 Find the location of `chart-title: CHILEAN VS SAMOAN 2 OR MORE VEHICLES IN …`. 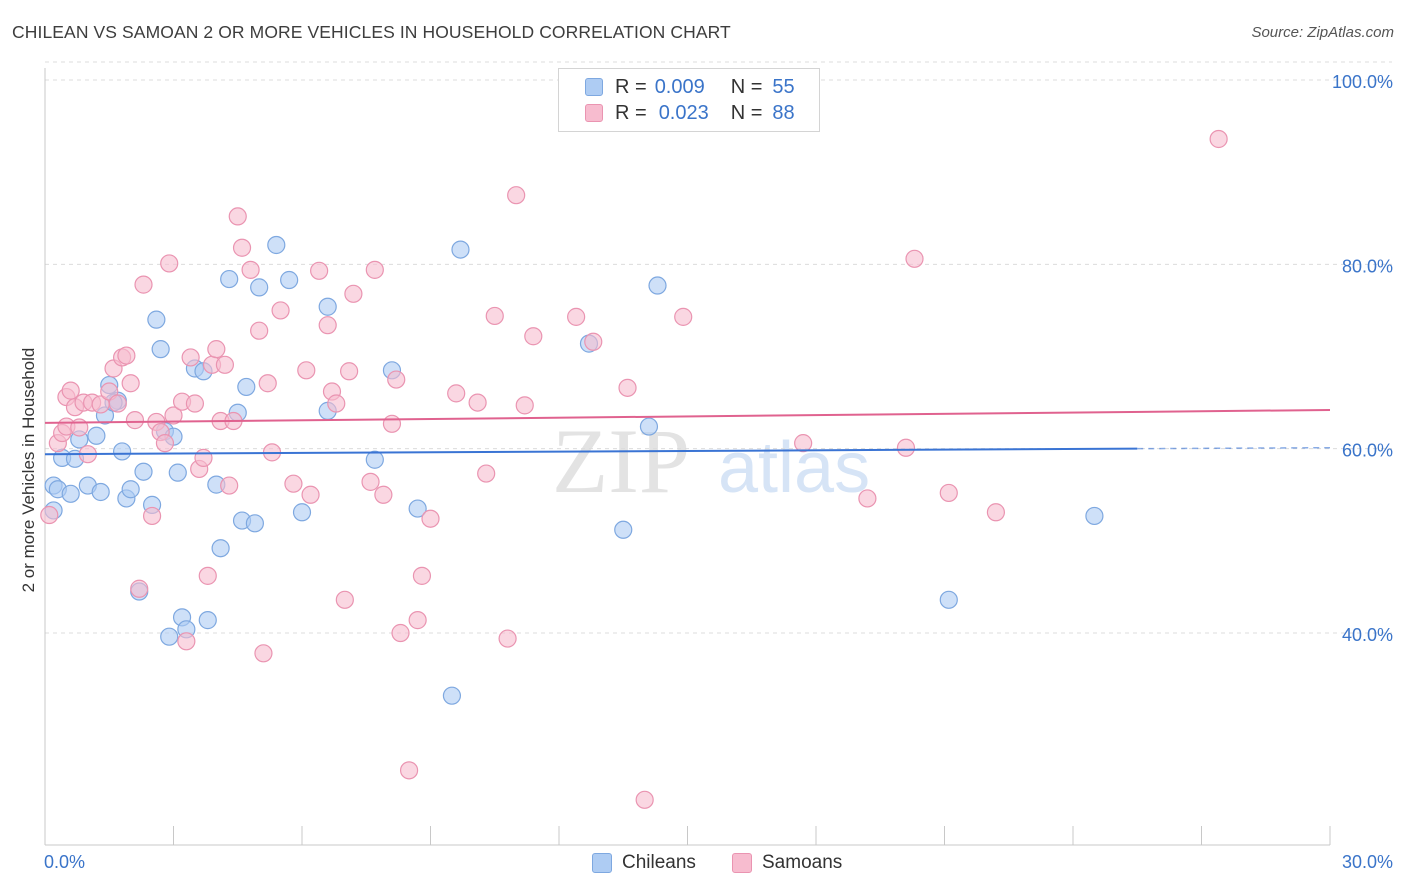

chart-title: CHILEAN VS SAMOAN 2 OR MORE VEHICLES IN … is located at coordinates (371, 32).